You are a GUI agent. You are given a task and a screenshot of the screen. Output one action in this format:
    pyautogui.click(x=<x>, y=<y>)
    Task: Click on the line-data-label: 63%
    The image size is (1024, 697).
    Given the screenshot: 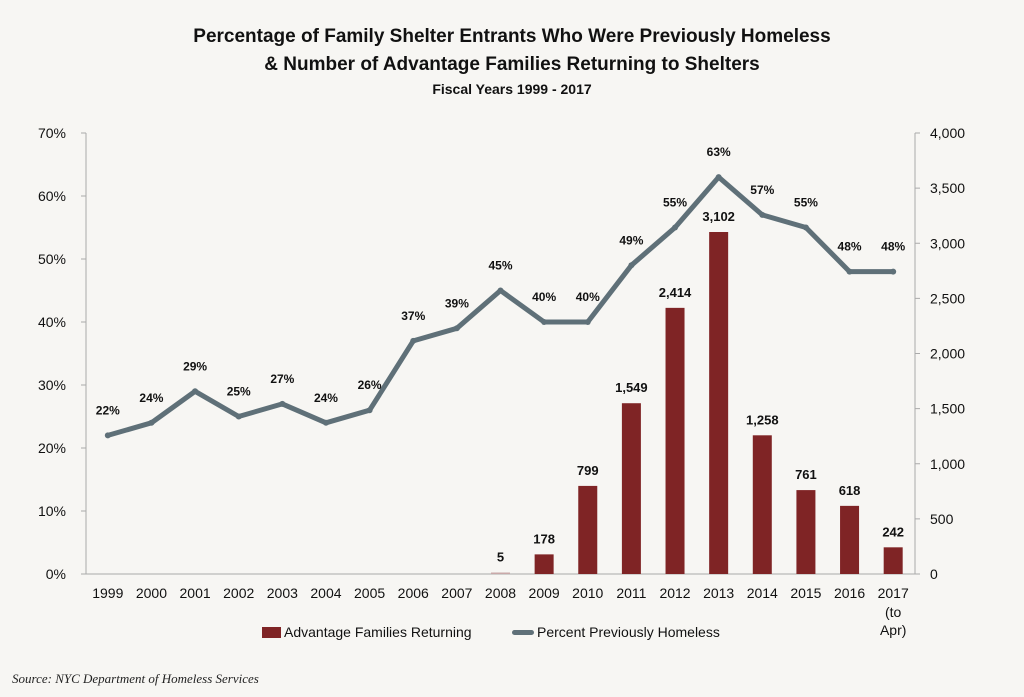 What is the action you would take?
    pyautogui.click(x=719, y=152)
    